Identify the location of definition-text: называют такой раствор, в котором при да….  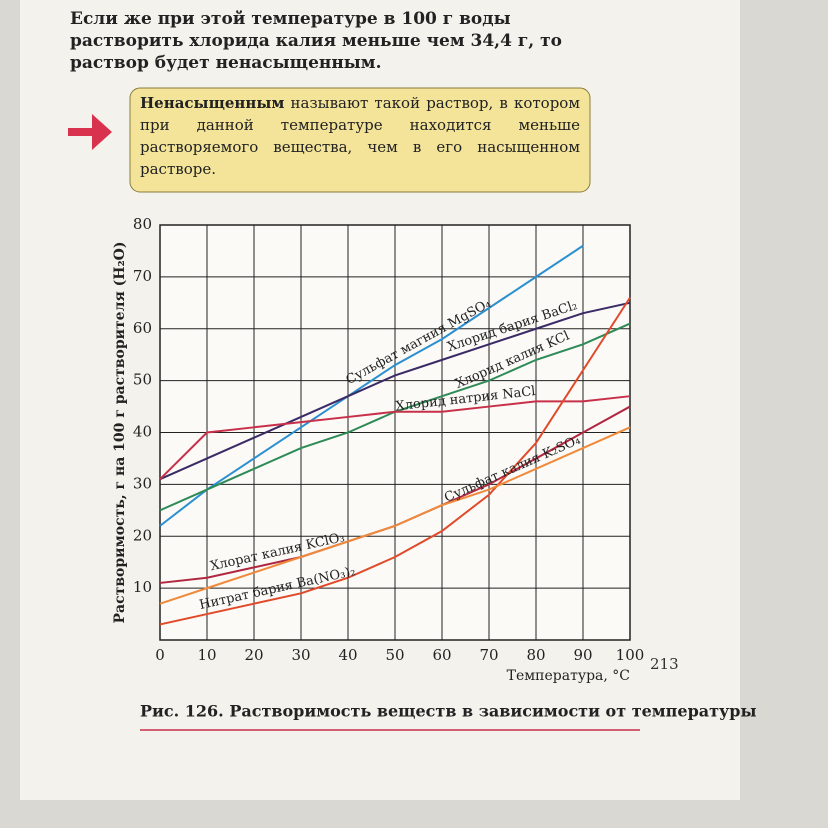
(360, 136).